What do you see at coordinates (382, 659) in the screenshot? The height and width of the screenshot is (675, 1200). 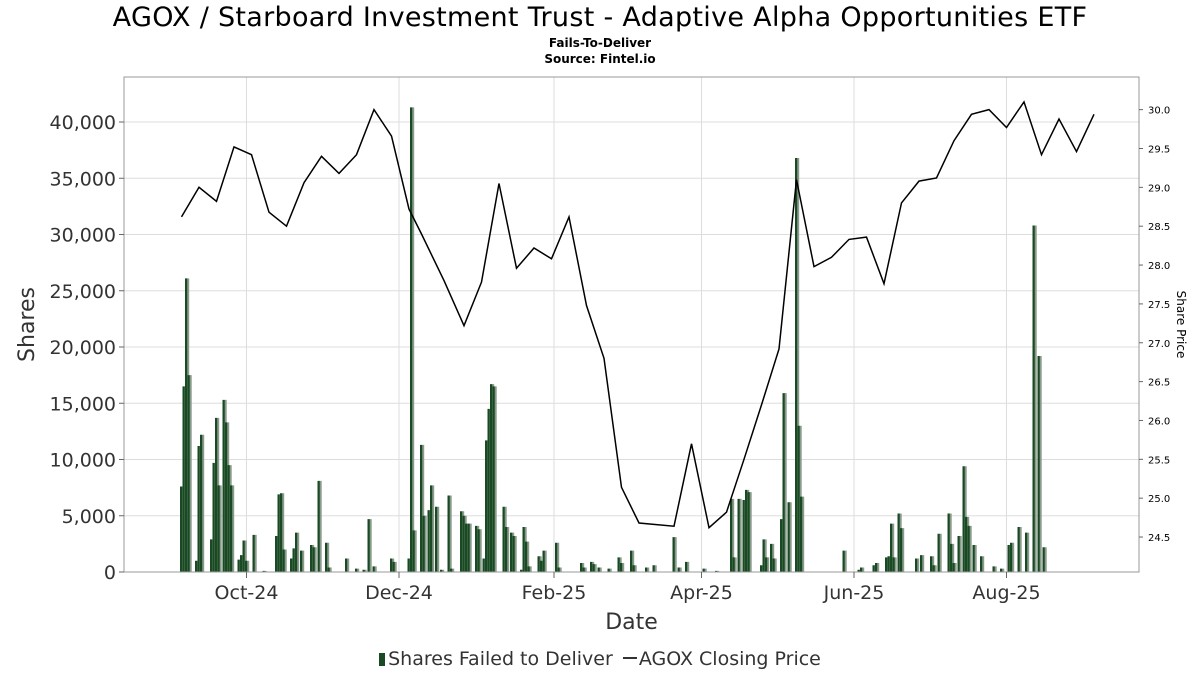 I see `bar-swatch-icon` at bounding box center [382, 659].